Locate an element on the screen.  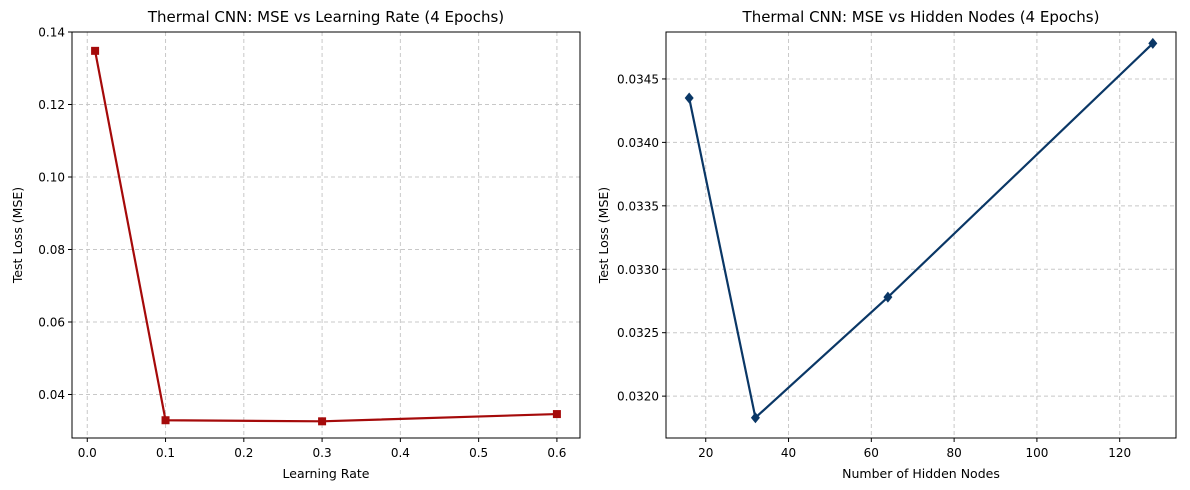
y-tick-label: 0.0320 is located at coordinates (638, 397).